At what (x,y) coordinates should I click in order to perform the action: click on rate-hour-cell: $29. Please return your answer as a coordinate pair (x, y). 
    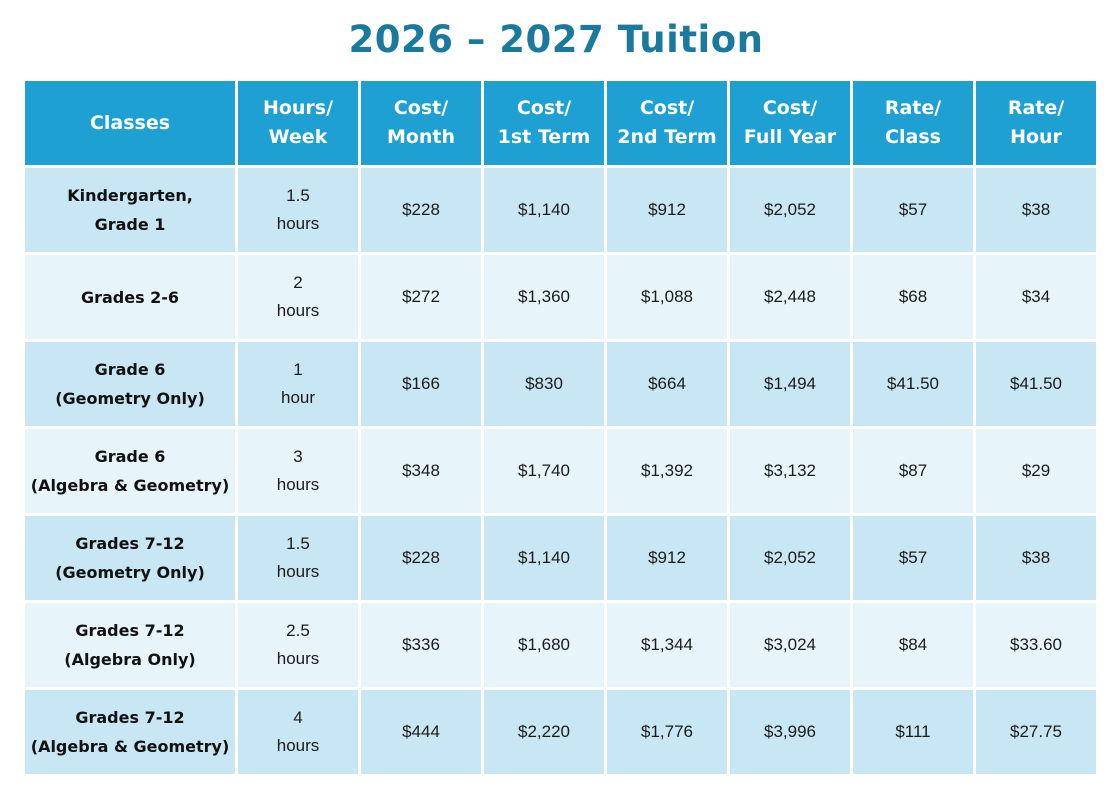
    Looking at the image, I should click on (1036, 471).